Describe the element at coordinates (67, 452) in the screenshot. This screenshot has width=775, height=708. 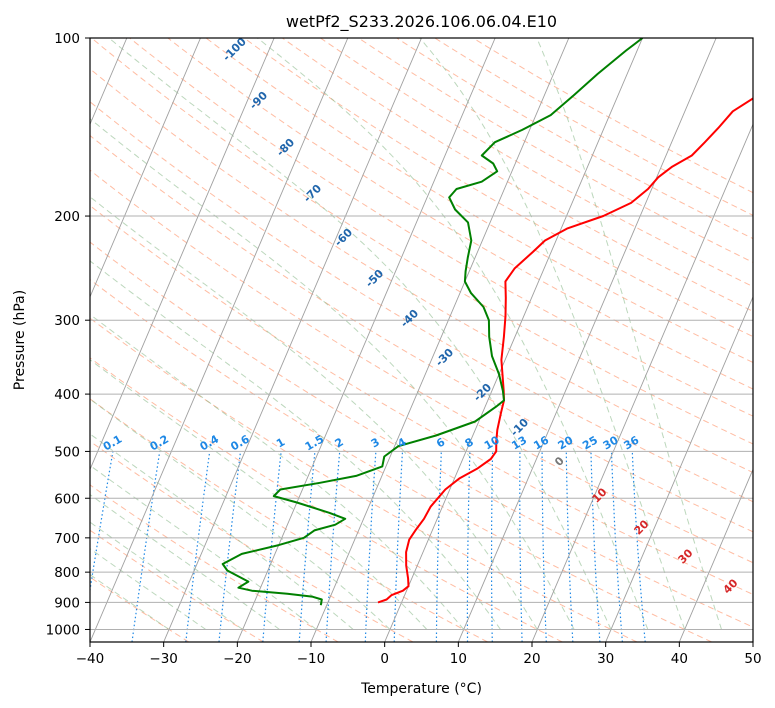
I see `y-tick-label: 500` at that location.